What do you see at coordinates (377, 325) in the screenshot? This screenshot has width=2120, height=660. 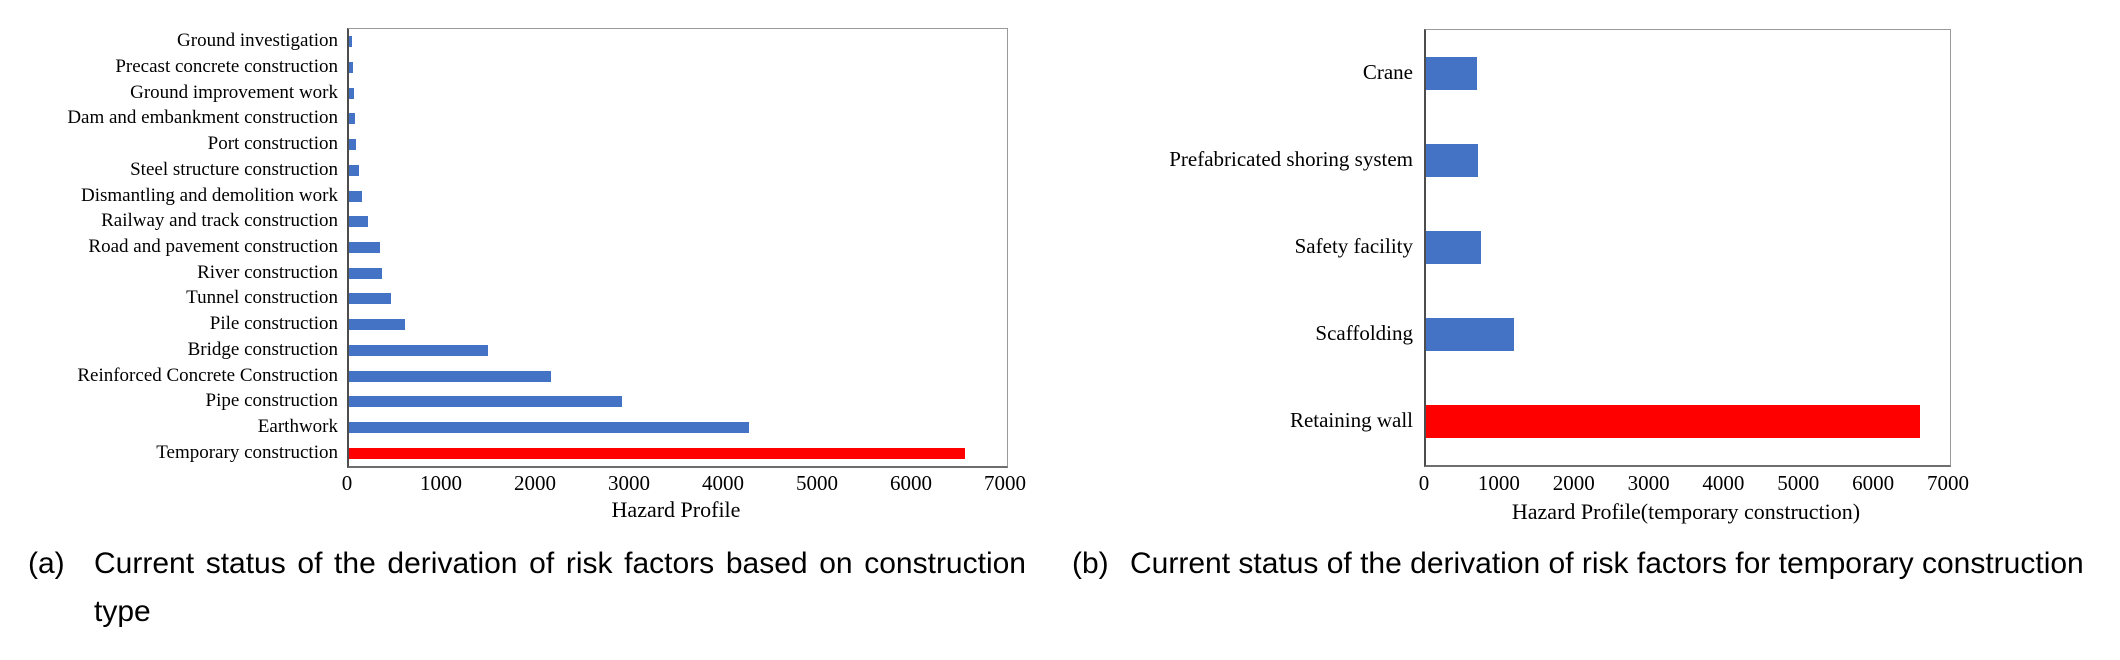 I see `bar-pile-construction` at bounding box center [377, 325].